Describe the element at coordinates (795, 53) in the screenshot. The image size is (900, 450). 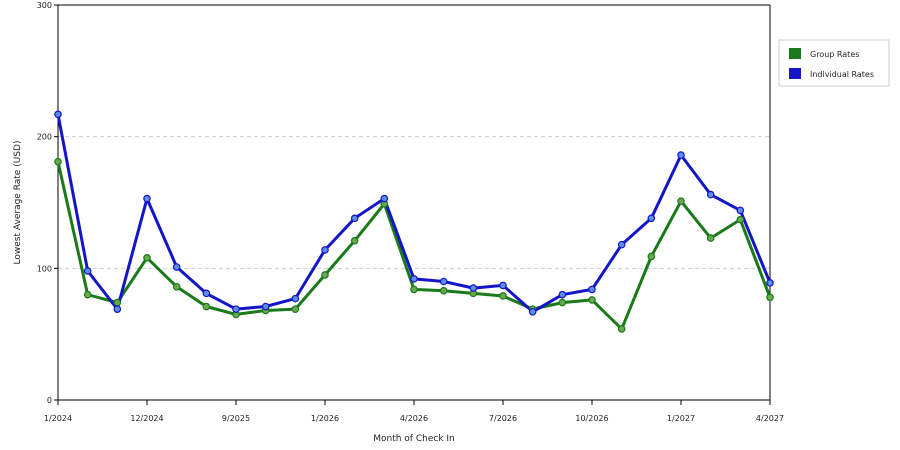
I see `legend-swatch-group` at that location.